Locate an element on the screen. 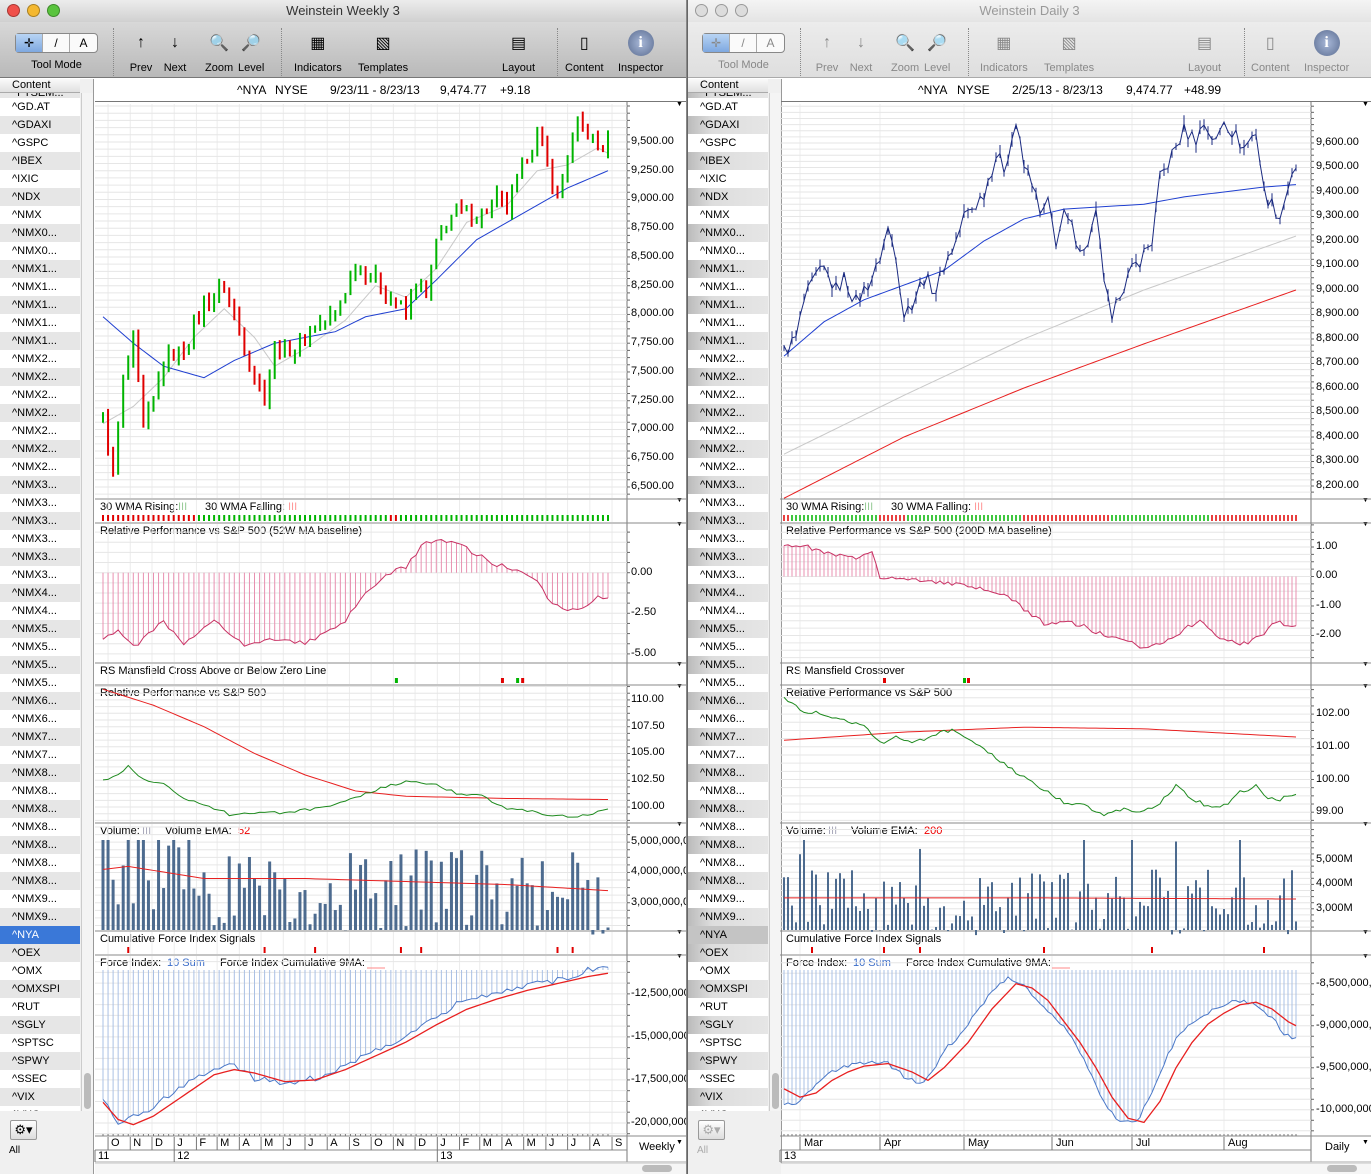  horizontal-scrollbar is located at coordinates (390, 1168).